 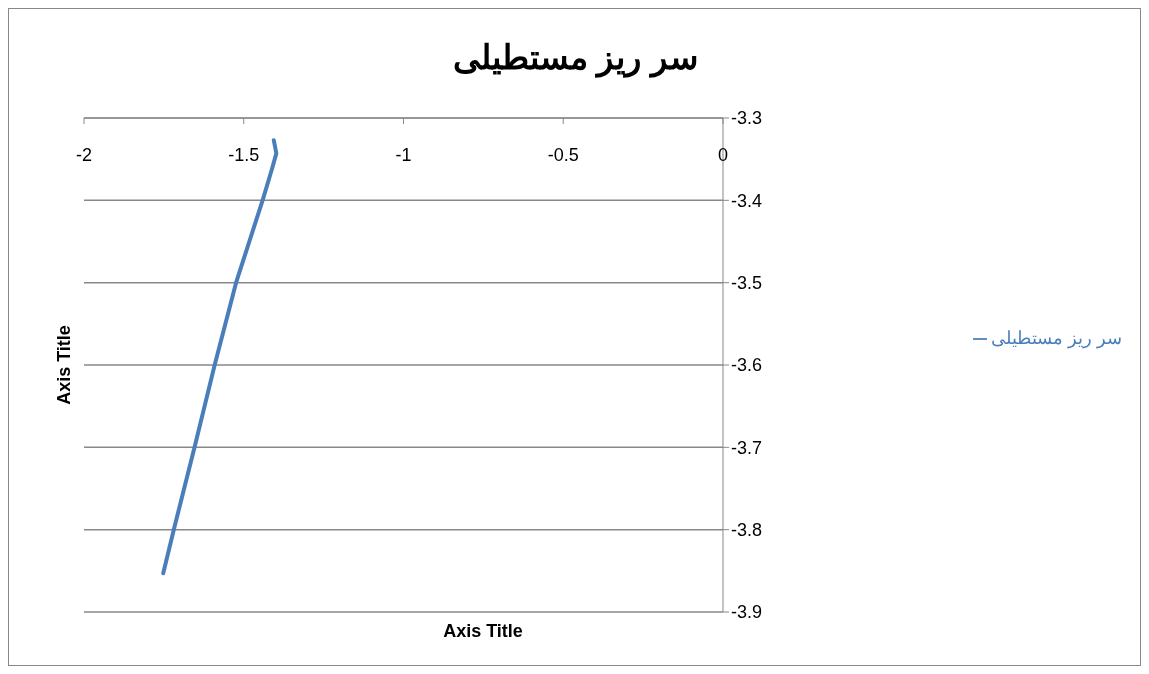 What do you see at coordinates (746, 447) in the screenshot?
I see `y-tick-label: -3.7` at bounding box center [746, 447].